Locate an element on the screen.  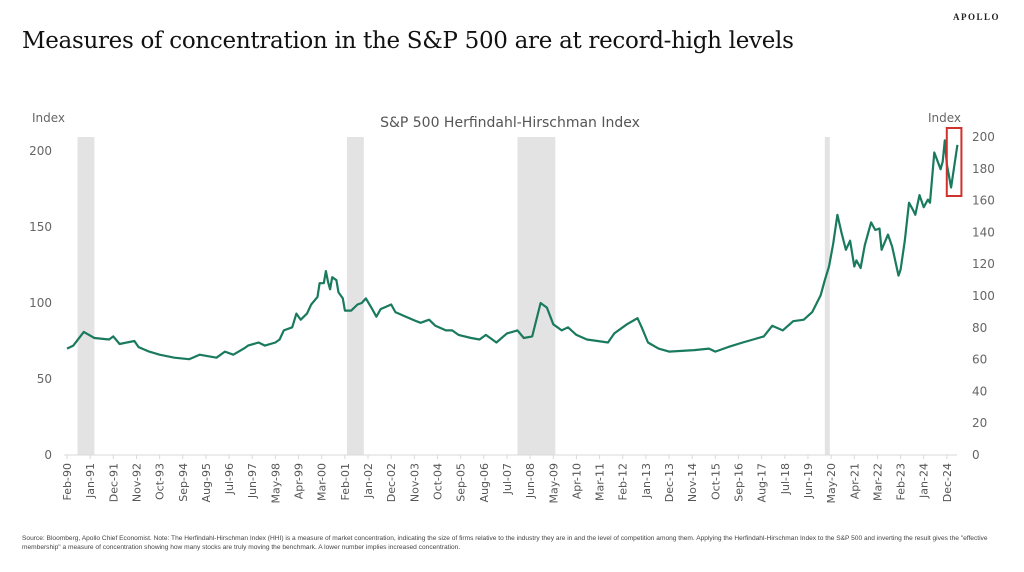
right-tick-label: 140 is located at coordinates (983, 232).